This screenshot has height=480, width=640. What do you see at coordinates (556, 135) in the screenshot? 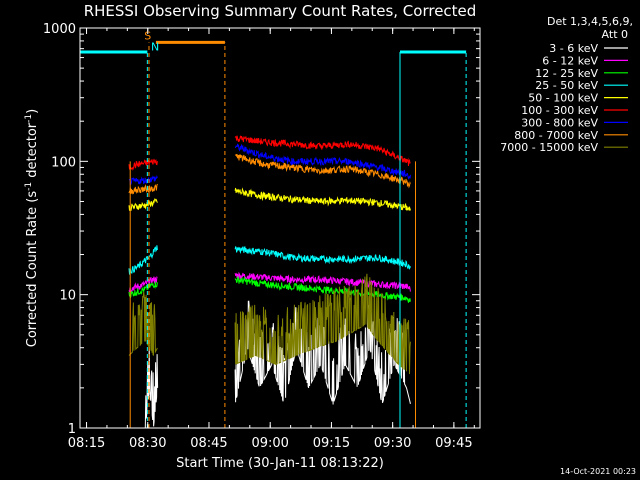
I see `legend-label-800-7000-kev: 800 - 7000 keV` at bounding box center [556, 135].